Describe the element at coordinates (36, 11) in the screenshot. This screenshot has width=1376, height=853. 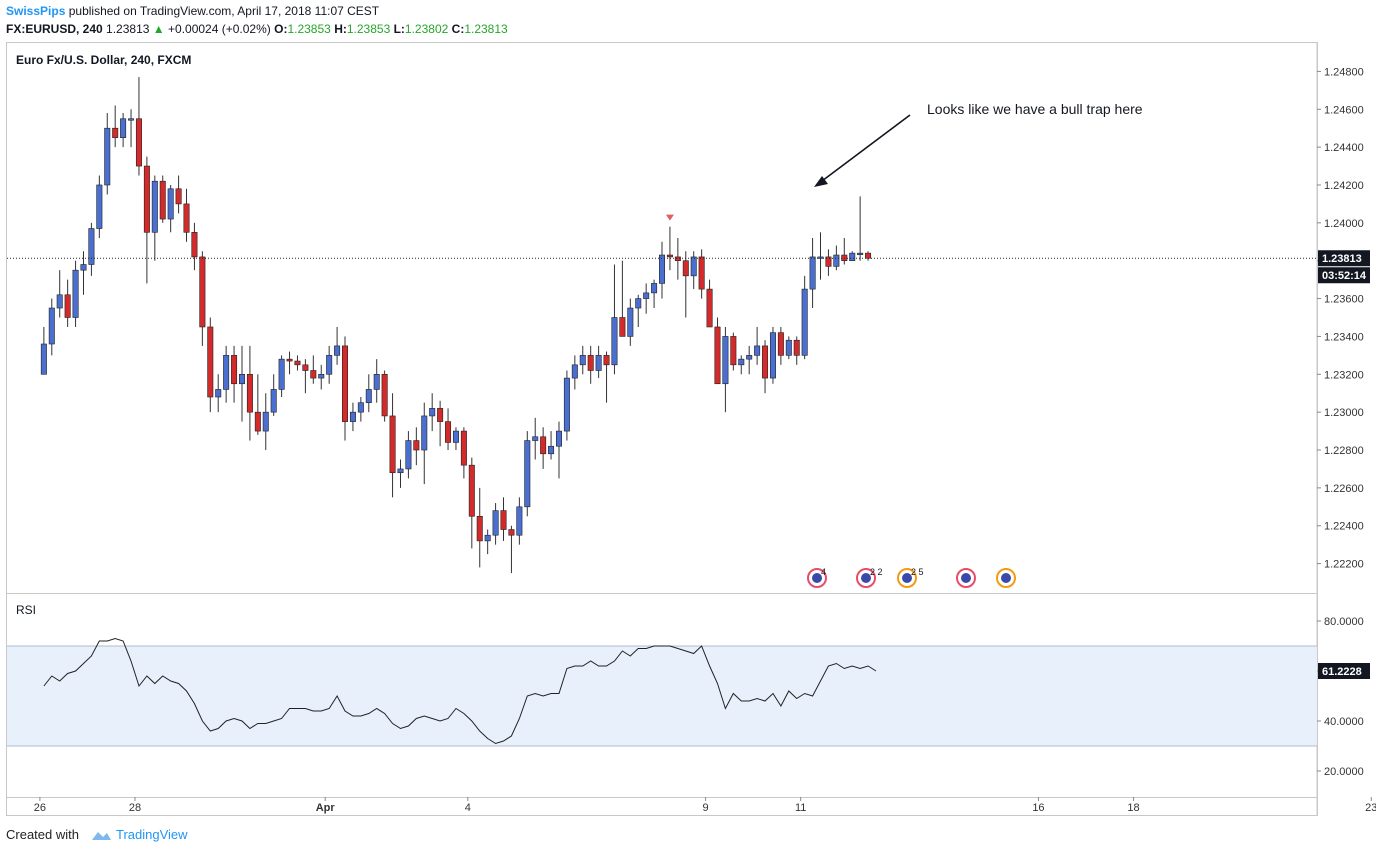
I see `author-name: SwissPips` at that location.